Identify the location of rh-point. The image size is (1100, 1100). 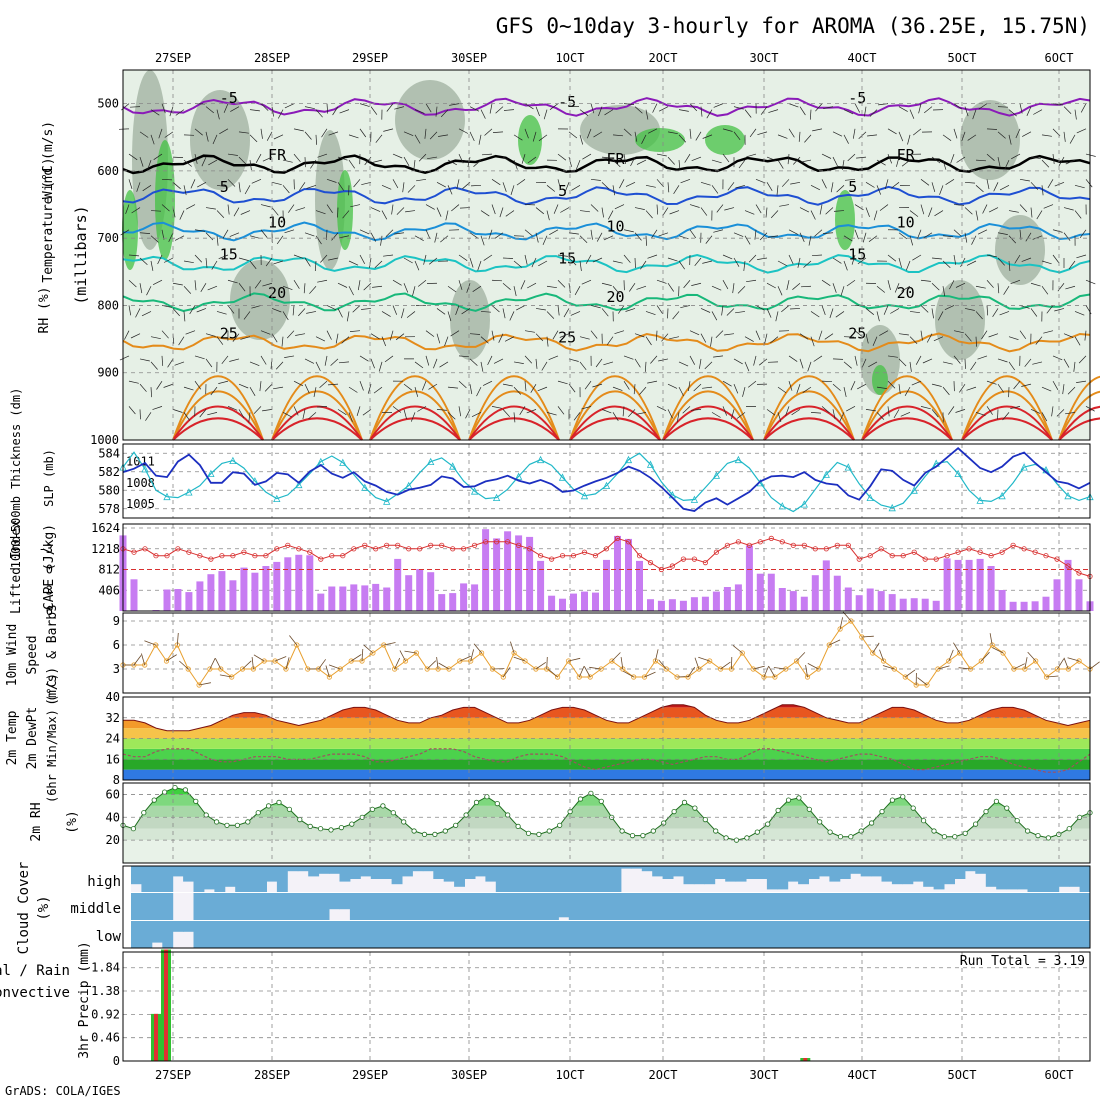
(227, 825).